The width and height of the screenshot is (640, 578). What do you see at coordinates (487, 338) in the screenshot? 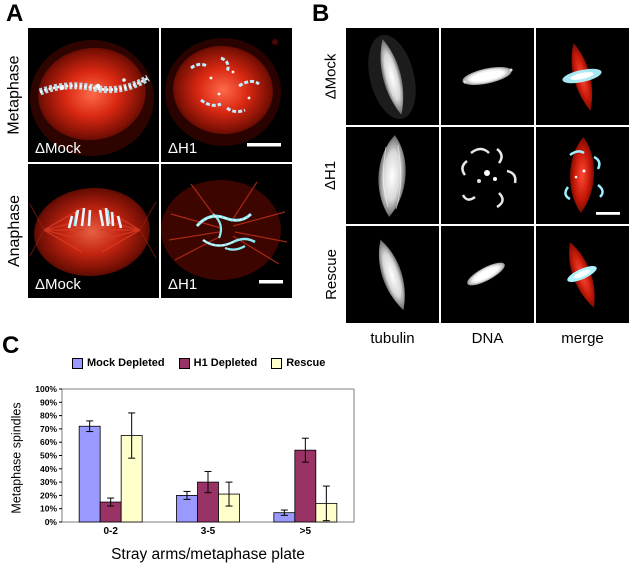
I see `panel-b-col-label-dna: DNA` at bounding box center [487, 338].